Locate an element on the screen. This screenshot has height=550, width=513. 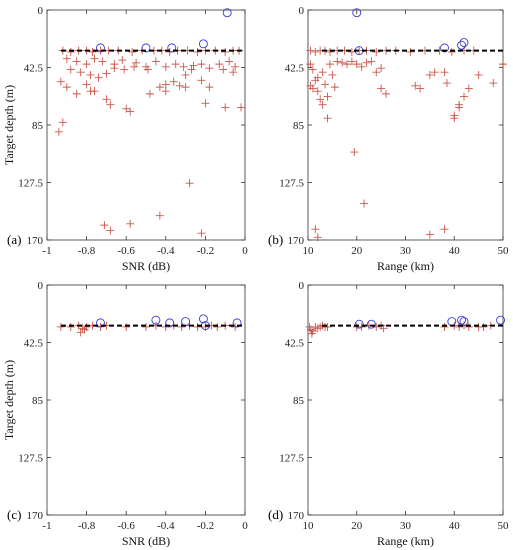
x-tick-label: 20 is located at coordinates (357, 526).